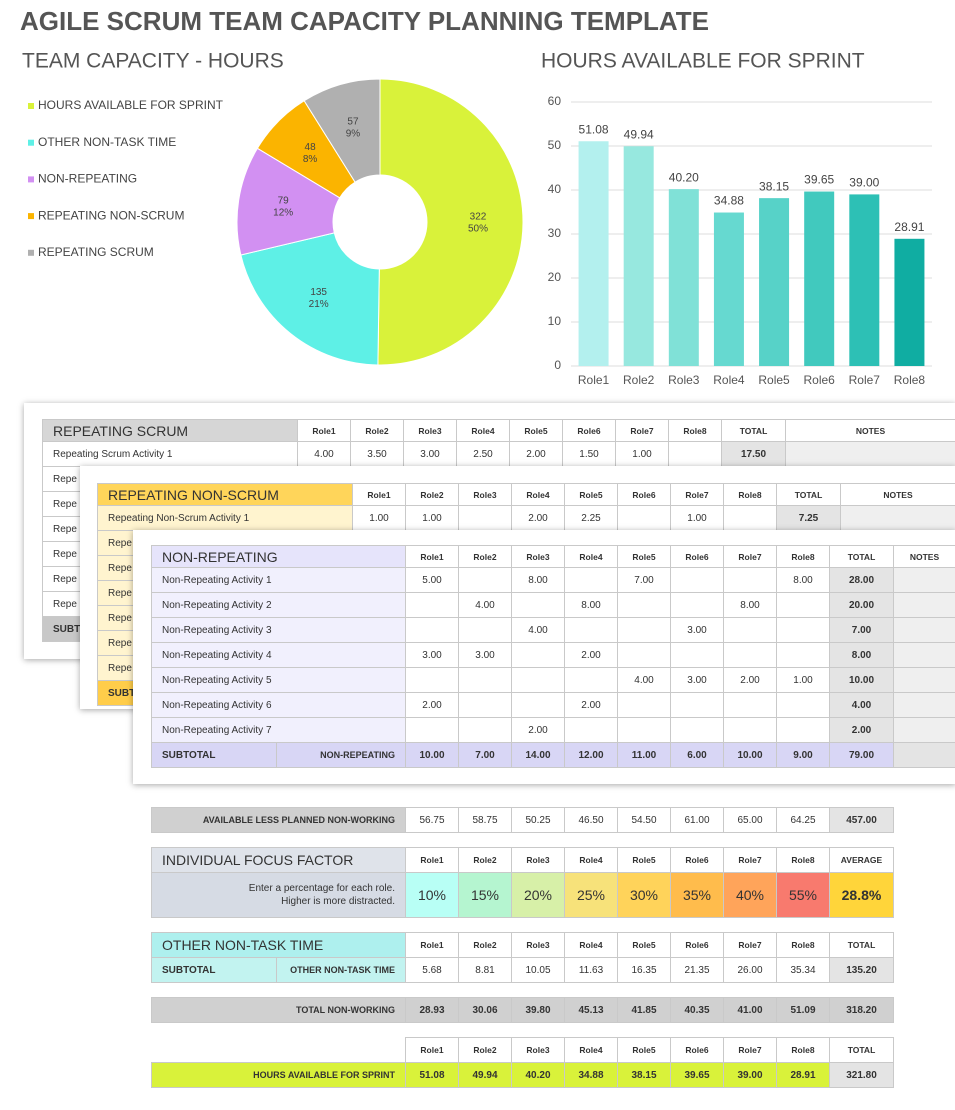 Image resolution: width=955 pixels, height=1110 pixels. I want to click on bar-value-label: 51.08, so click(594, 129).